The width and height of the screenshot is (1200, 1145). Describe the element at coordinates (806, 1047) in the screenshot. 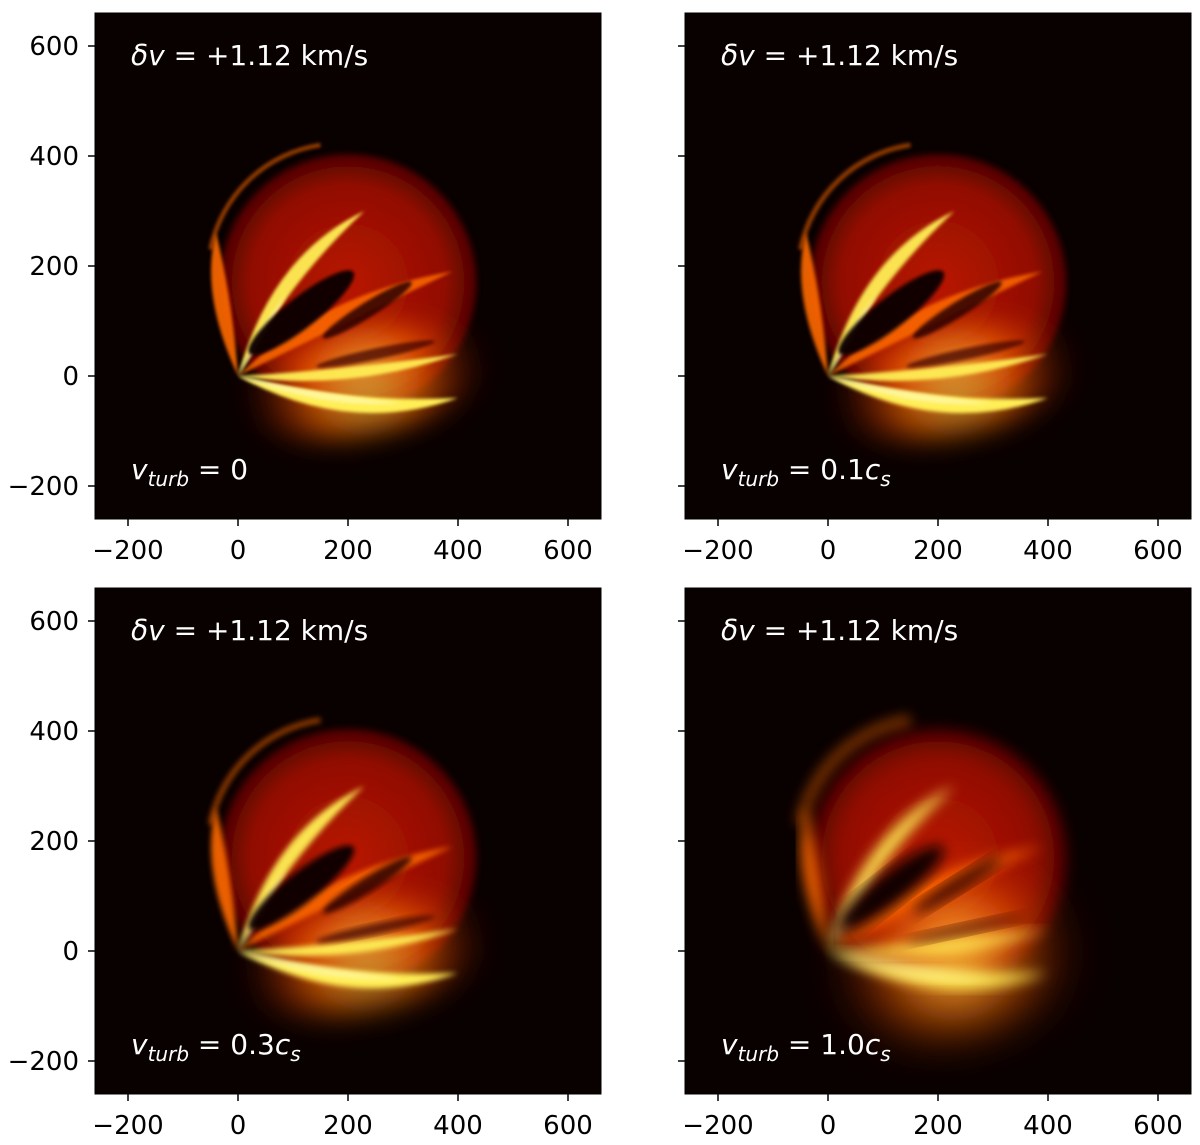

I see `annotation-turbulence: vturb = 1.0cs` at that location.